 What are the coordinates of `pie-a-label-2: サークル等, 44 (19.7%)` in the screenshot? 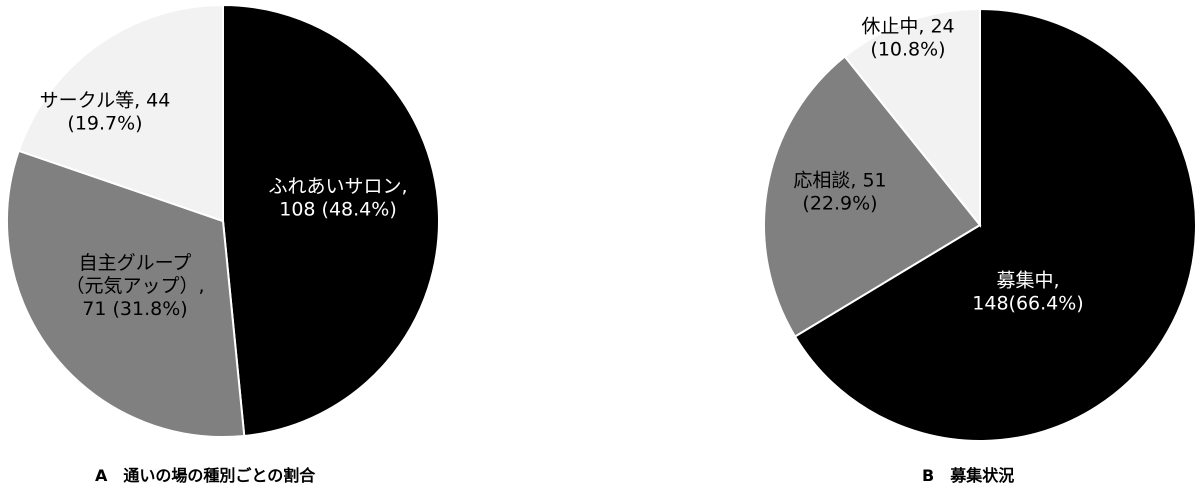 It's located at (105, 112).